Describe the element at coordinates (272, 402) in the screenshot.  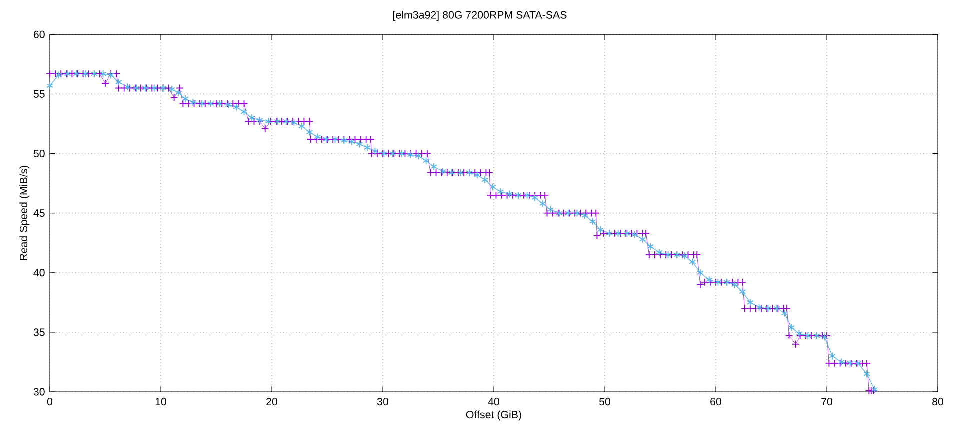
I see `x-tick-label: 20` at that location.